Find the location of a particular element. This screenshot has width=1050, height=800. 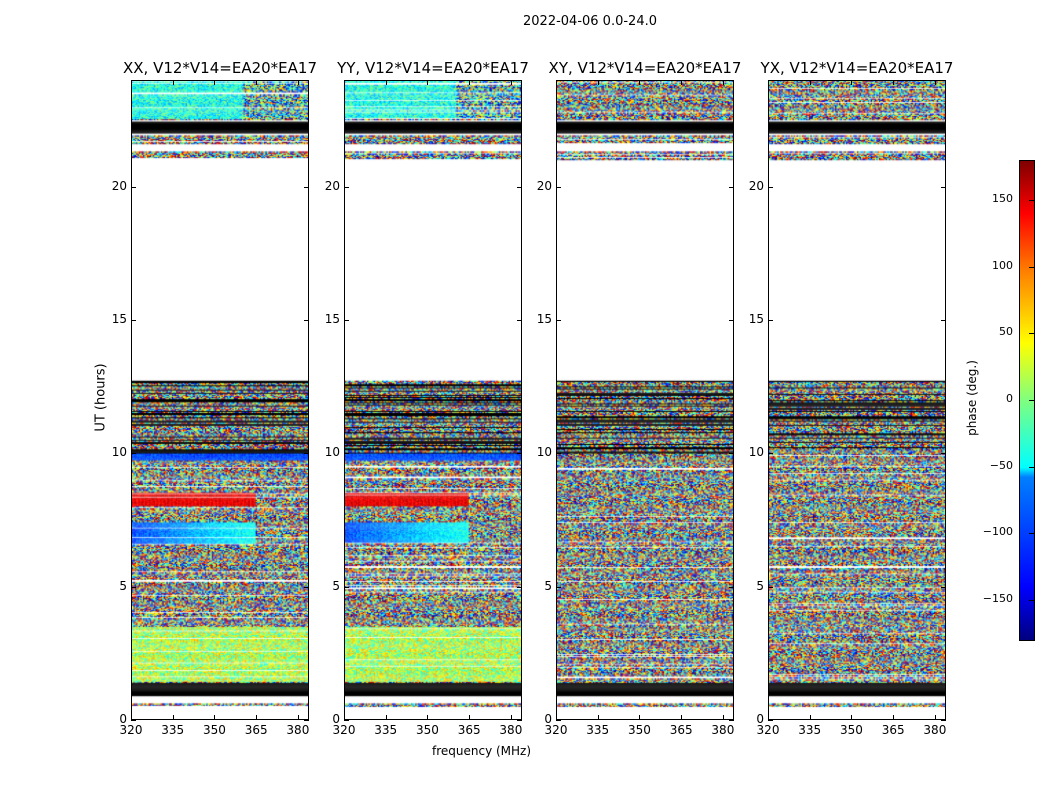

x-axis-label: frequency (MHz) is located at coordinates (482, 751).